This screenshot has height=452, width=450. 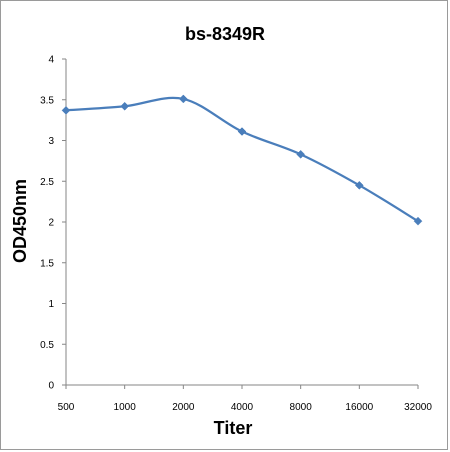 What do you see at coordinates (242, 407) in the screenshot?
I see `x-tick-label: 4000` at bounding box center [242, 407].